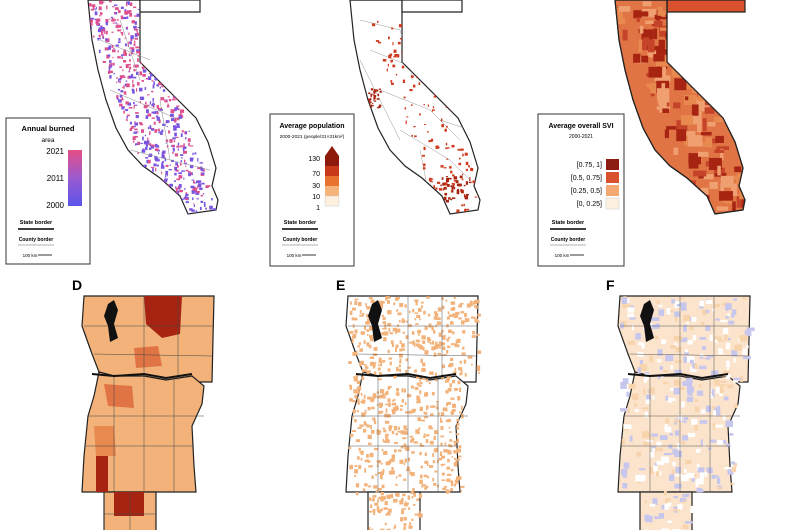 This screenshot has height=530, width=800. I want to click on class-130-arrow, so click(332, 151).